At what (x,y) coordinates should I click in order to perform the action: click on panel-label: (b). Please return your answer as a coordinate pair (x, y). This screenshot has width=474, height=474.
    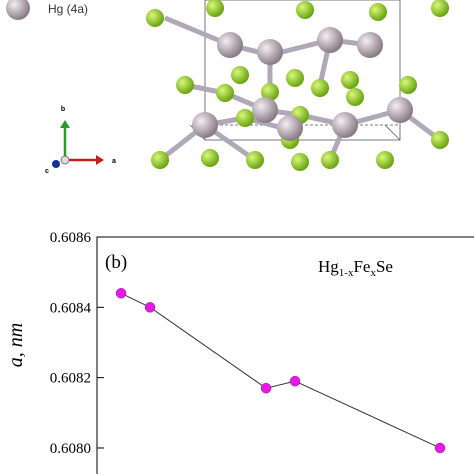
    Looking at the image, I should click on (116, 262).